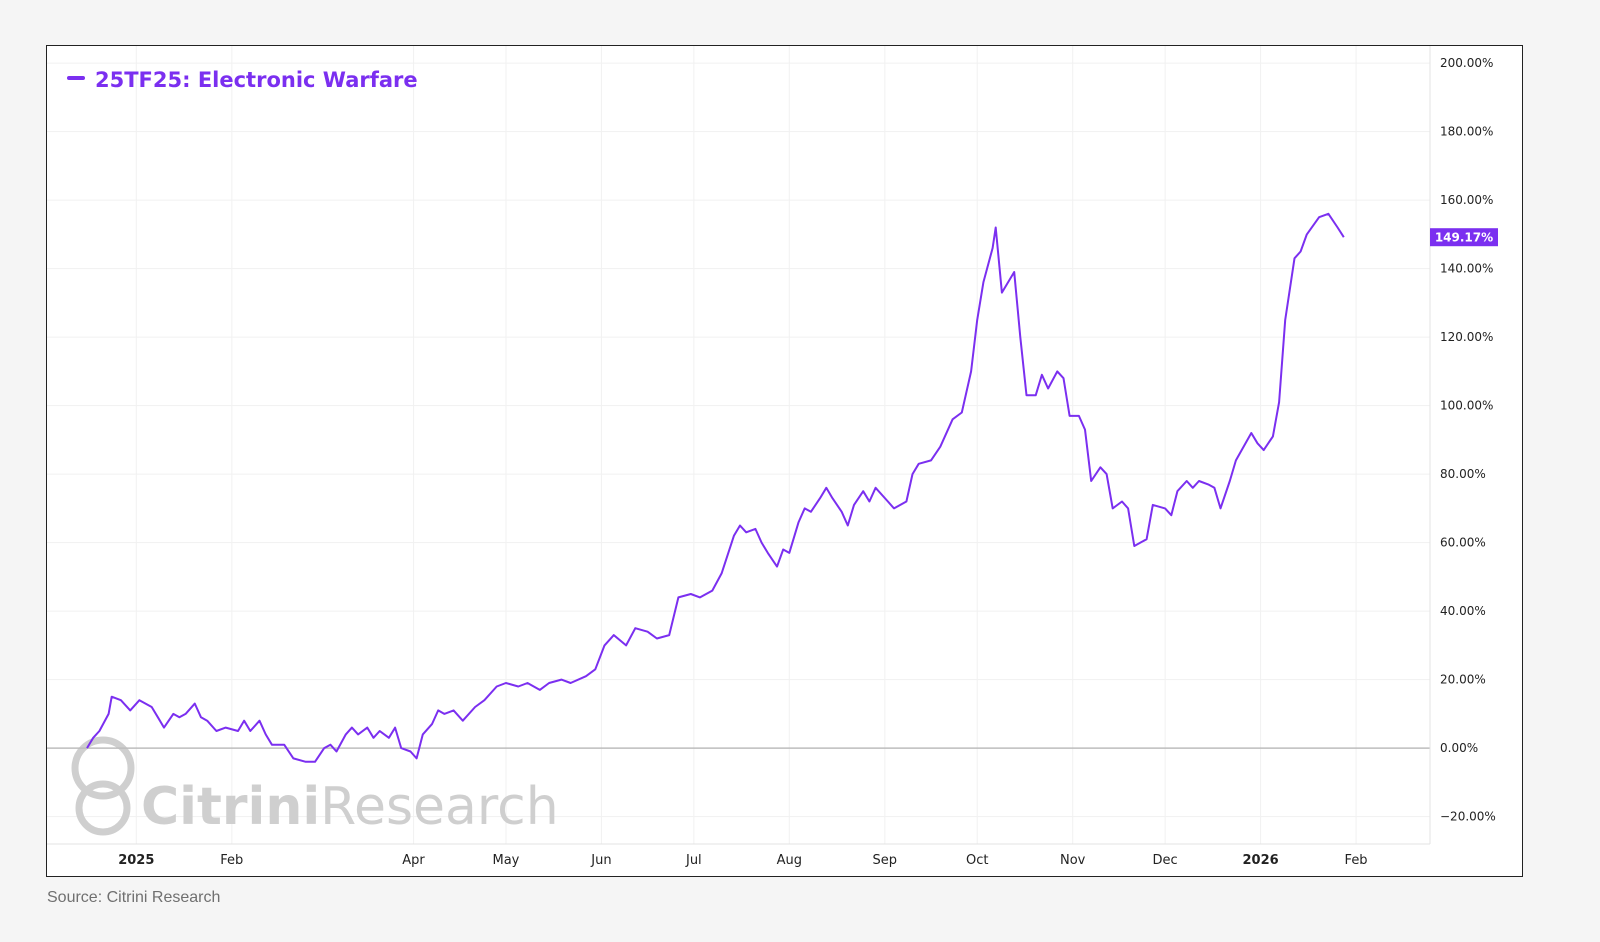 The image size is (1600, 942). Describe the element at coordinates (1463, 543) in the screenshot. I see `y-tick-label: 60.00%` at that location.